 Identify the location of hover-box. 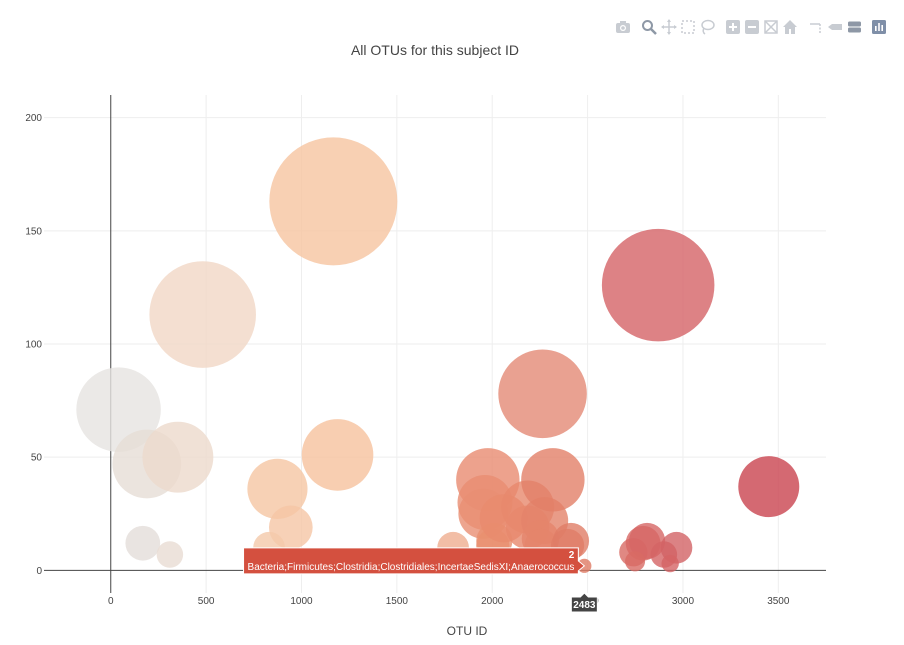
(414, 561).